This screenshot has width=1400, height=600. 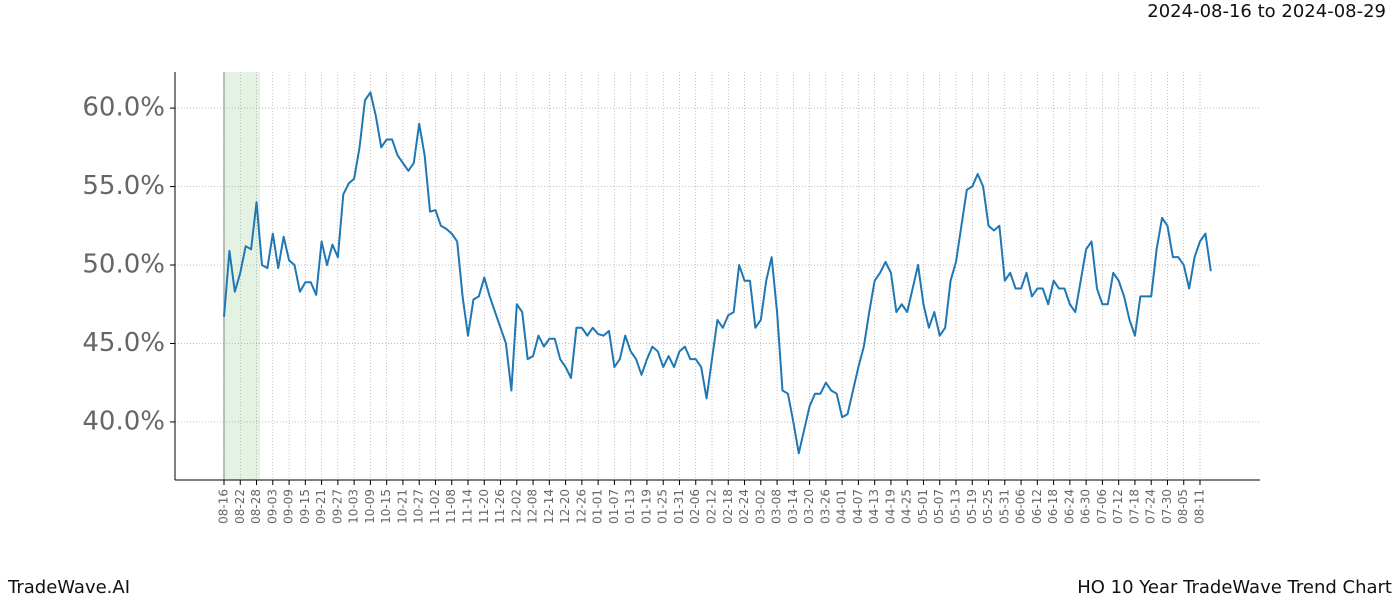 I want to click on x-tick-label: 05-13, so click(x=956, y=506).